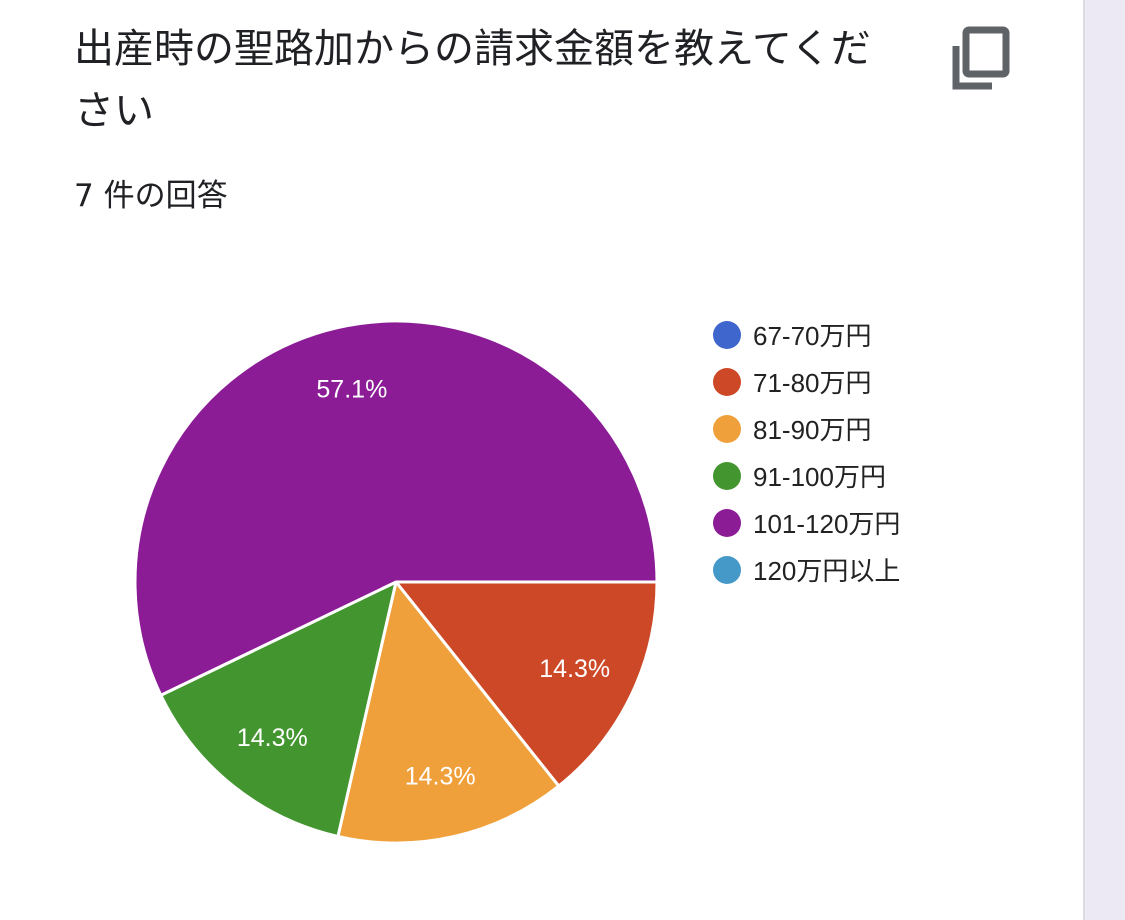 This screenshot has width=1125, height=920. Describe the element at coordinates (440, 776) in the screenshot. I see `pie-slice-label-3: 14.3%` at that location.